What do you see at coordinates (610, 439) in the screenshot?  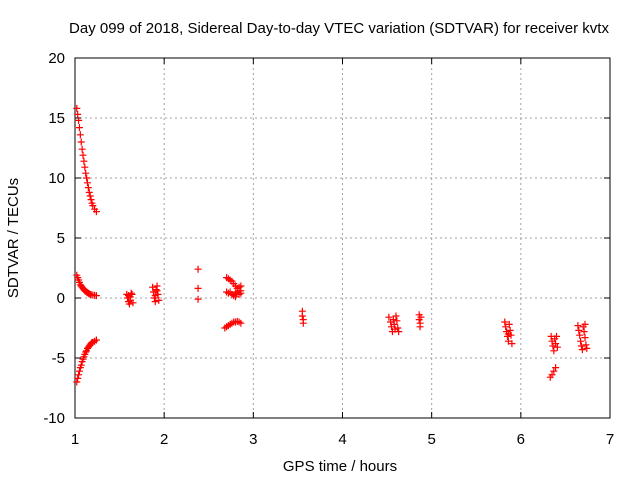 I see `x-tick-label: 7` at bounding box center [610, 439].